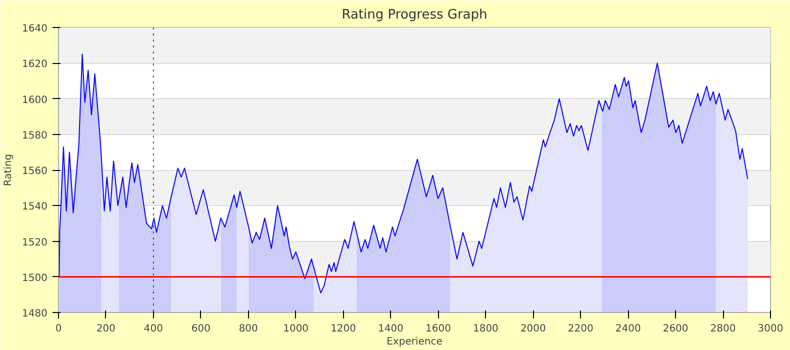 The width and height of the screenshot is (790, 350). Describe the element at coordinates (675, 329) in the screenshot. I see `x-tick-label: 2600` at that location.